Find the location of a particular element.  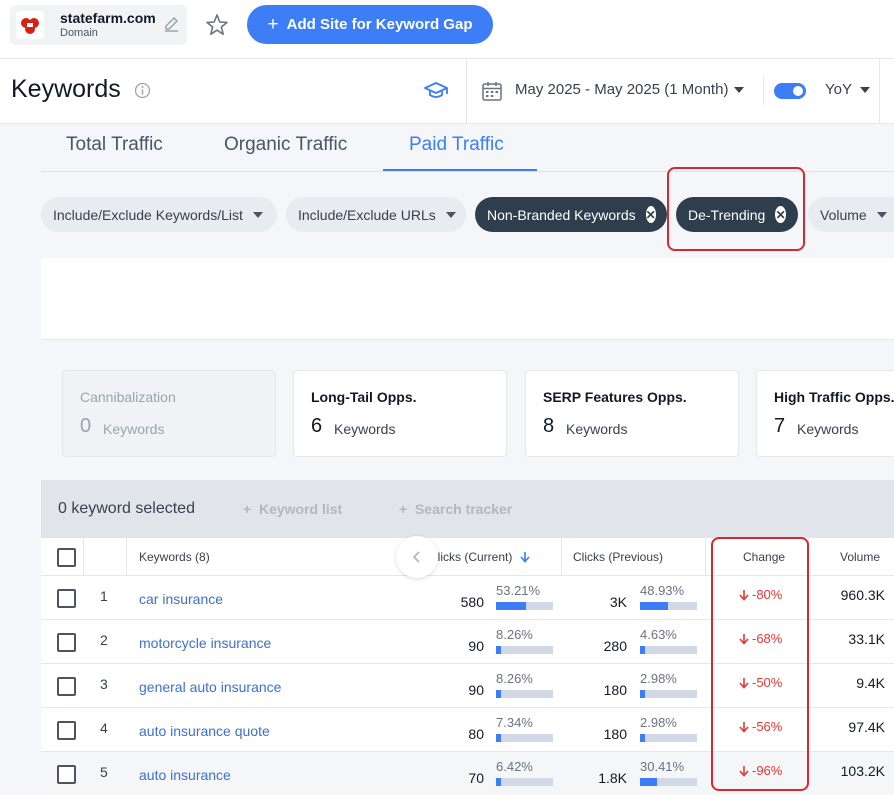

search-tracker-label: Search tracker is located at coordinates (463, 509).